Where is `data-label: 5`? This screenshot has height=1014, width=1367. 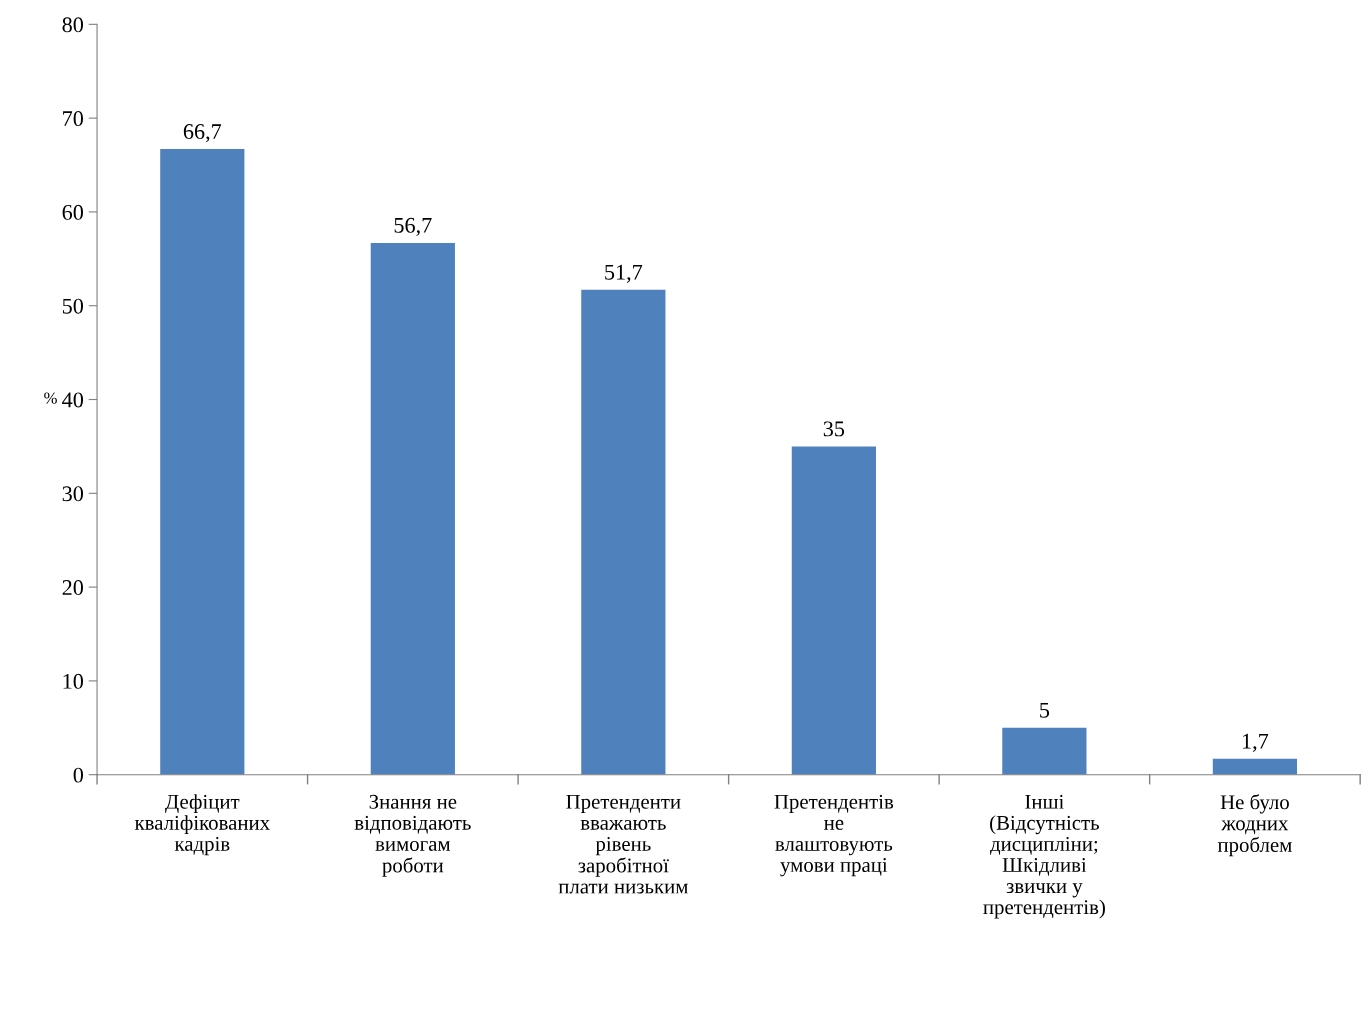
data-label: 5 is located at coordinates (1045, 710).